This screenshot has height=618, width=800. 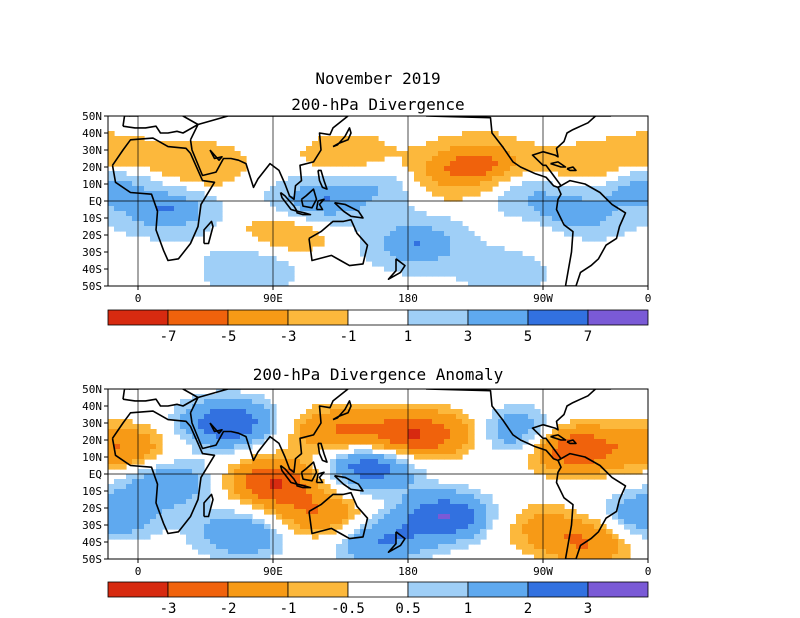 I want to click on colorbar-label: 1, so click(x=408, y=337).